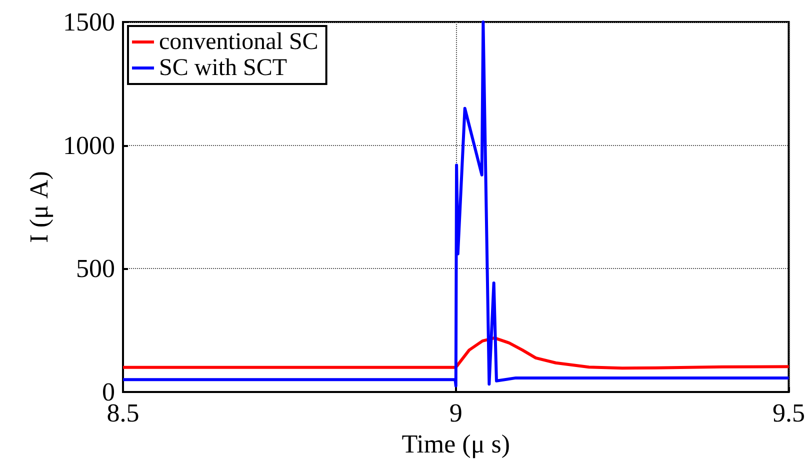 Image resolution: width=808 pixels, height=466 pixels. What do you see at coordinates (89, 145) in the screenshot?
I see `y-tick-label: 1000` at bounding box center [89, 145].